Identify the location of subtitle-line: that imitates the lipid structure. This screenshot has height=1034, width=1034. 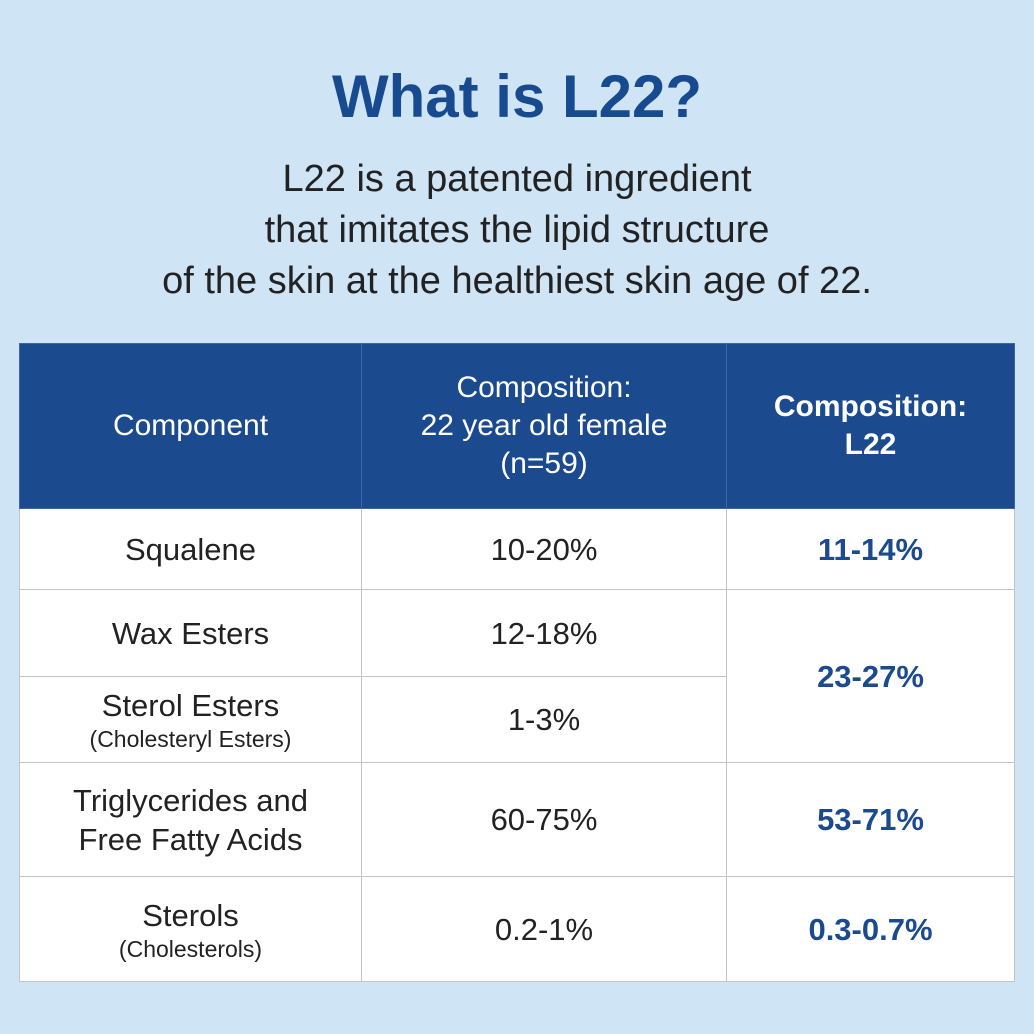
(517, 230).